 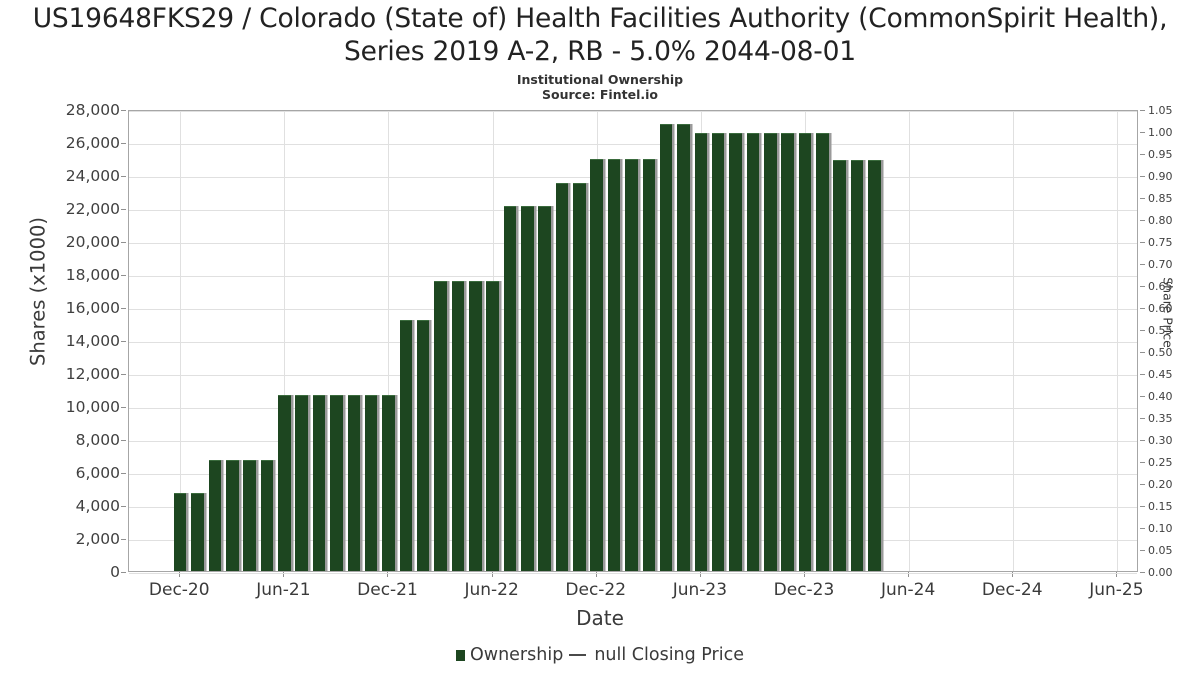 What do you see at coordinates (179, 585) in the screenshot?
I see `x-axis-tick-label: Dec-20` at bounding box center [179, 585].